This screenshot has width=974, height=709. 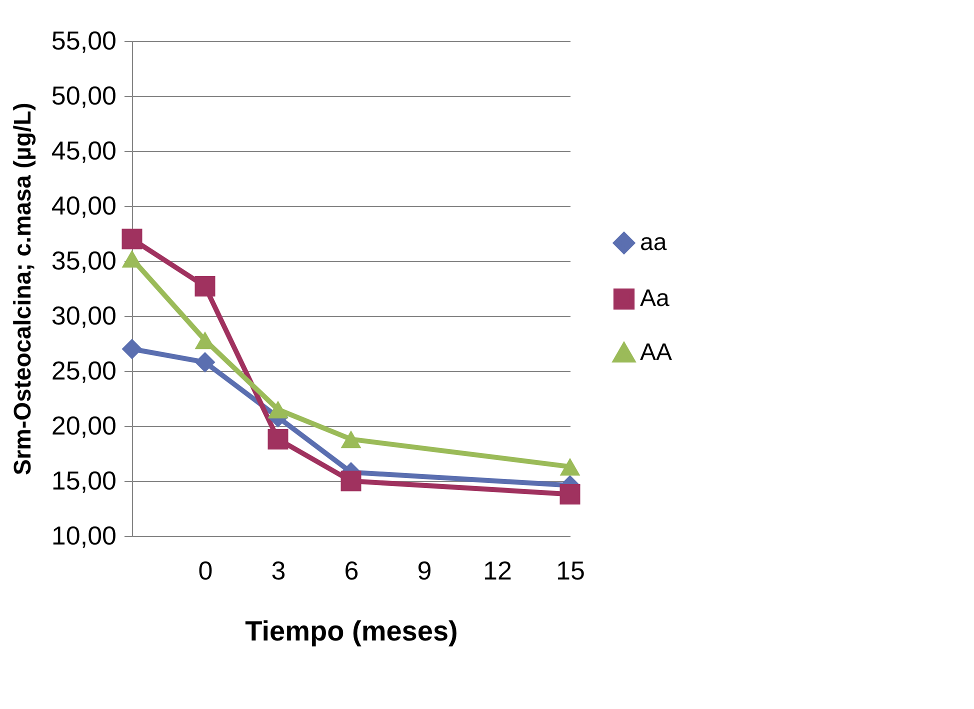 I want to click on x-tick-label: 9, so click(x=424, y=571).